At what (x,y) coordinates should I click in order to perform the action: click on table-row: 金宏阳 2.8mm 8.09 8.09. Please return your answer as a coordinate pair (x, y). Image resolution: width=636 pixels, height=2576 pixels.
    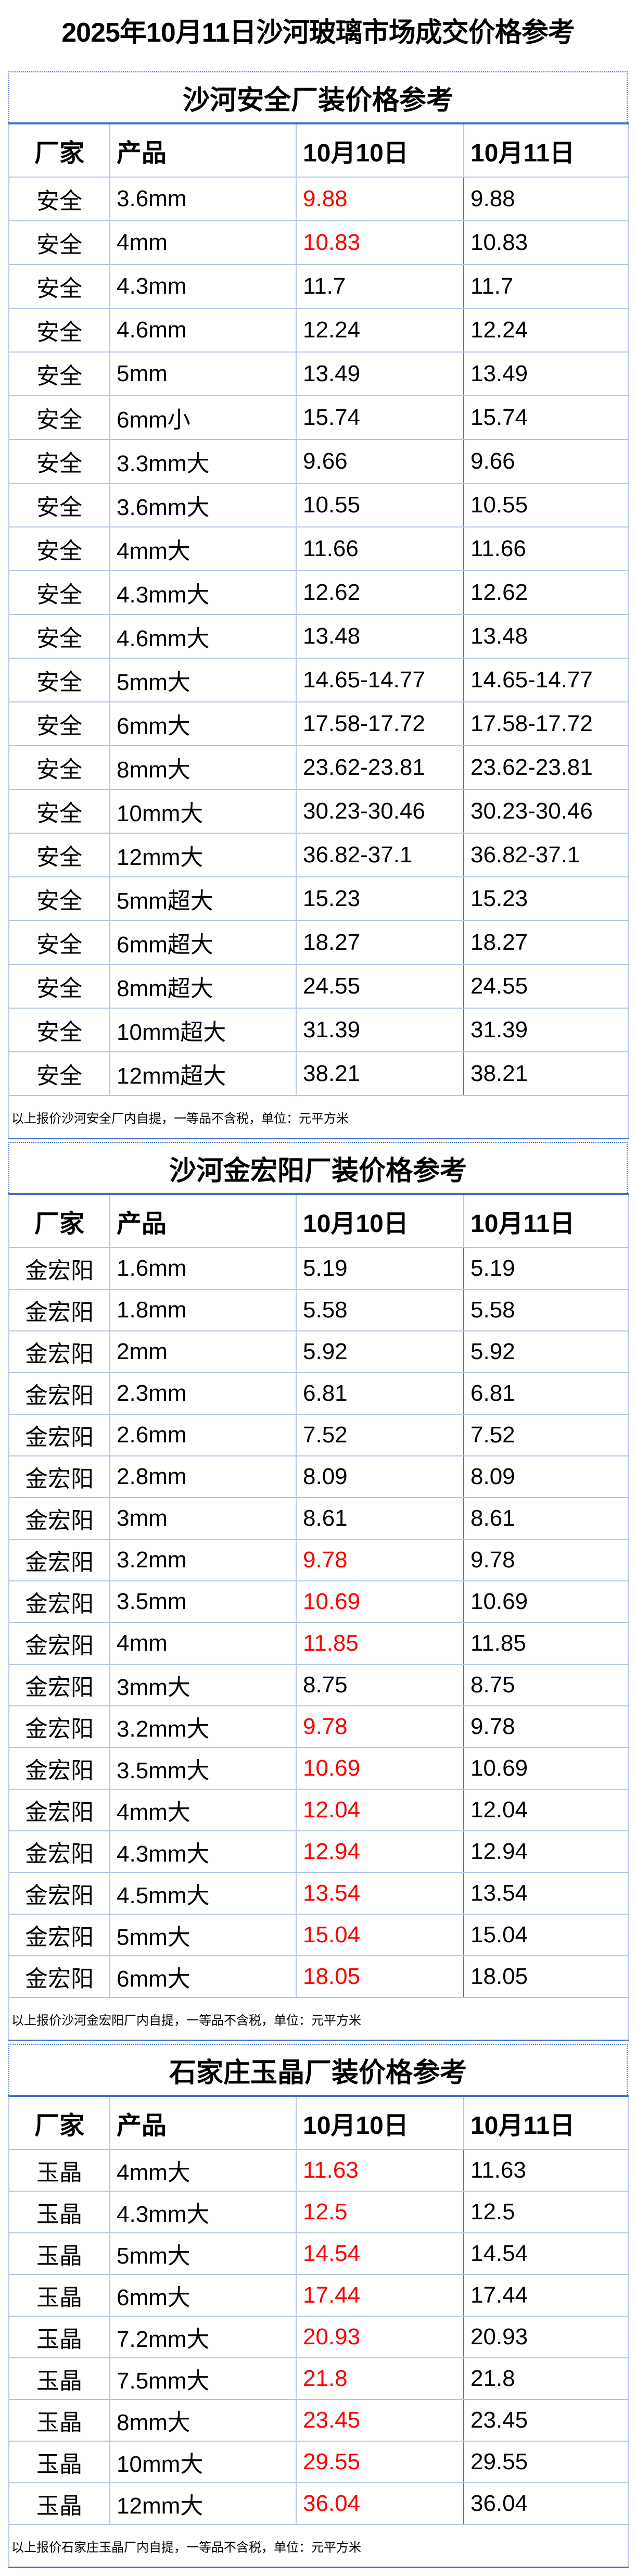
    Looking at the image, I should click on (318, 1477).